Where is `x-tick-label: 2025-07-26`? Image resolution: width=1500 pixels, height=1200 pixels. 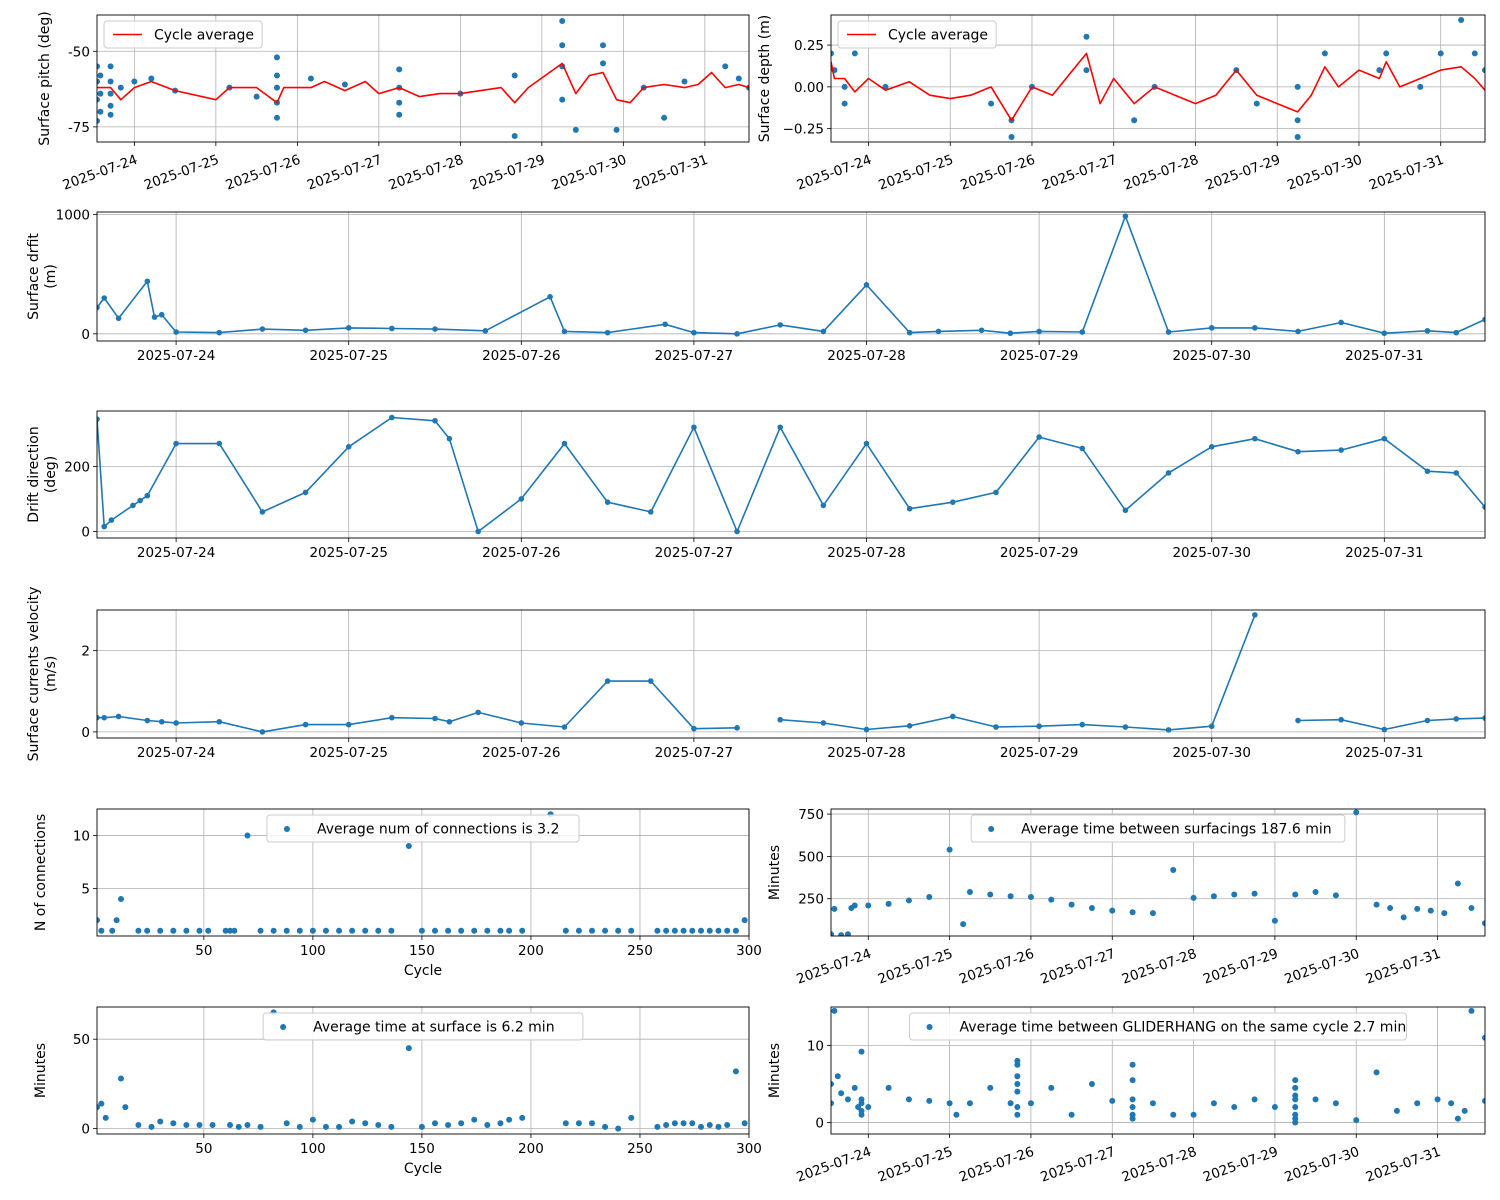
x-tick-label: 2025-07-26 is located at coordinates (521, 753).